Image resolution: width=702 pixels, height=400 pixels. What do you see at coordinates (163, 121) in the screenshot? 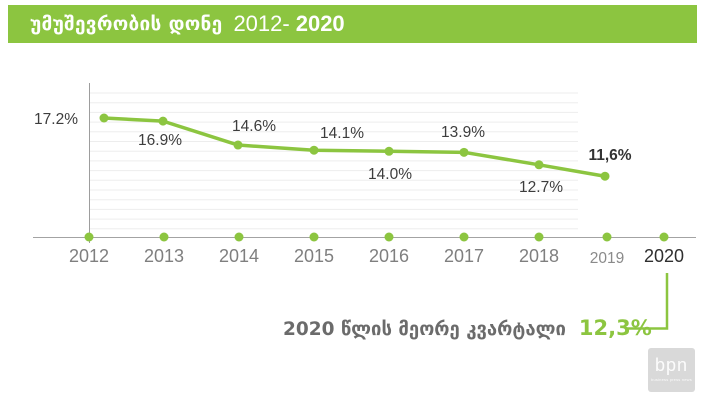
I see `data-point-2013` at bounding box center [163, 121].